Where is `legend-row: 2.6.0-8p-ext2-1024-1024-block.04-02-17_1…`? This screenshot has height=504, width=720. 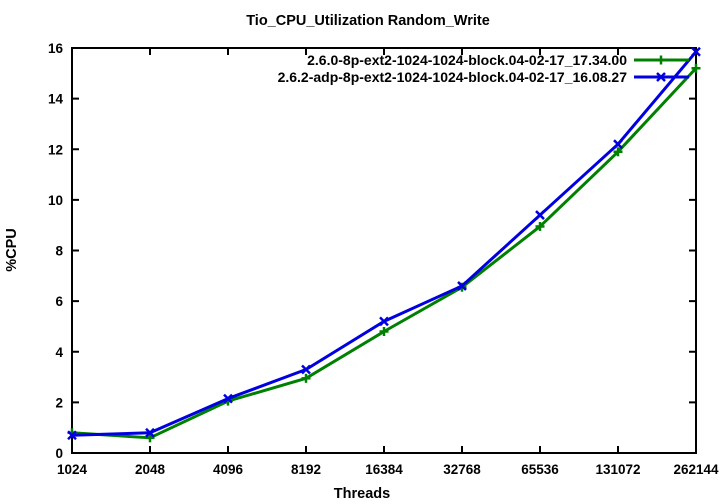 legend-row: 2.6.0-8p-ext2-1024-1024-block.04-02-17_1… is located at coordinates (498, 60).